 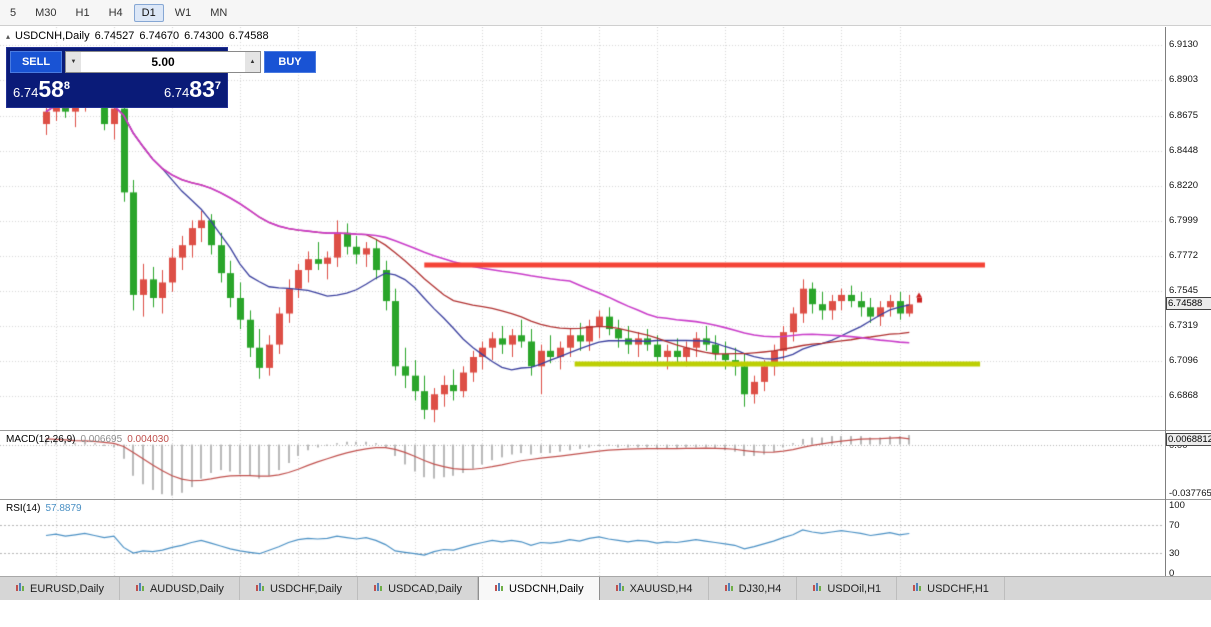 I want to click on timeframe-toolbar: 5 M30 H1 H4 D1 W1 MN, so click(x=605, y=13).